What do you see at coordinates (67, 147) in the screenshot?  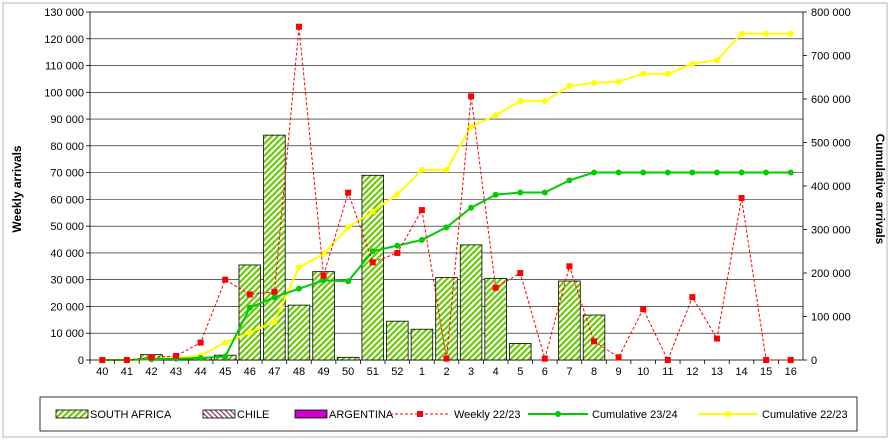 I see `y-left-tick-label: 80 000` at bounding box center [67, 147].